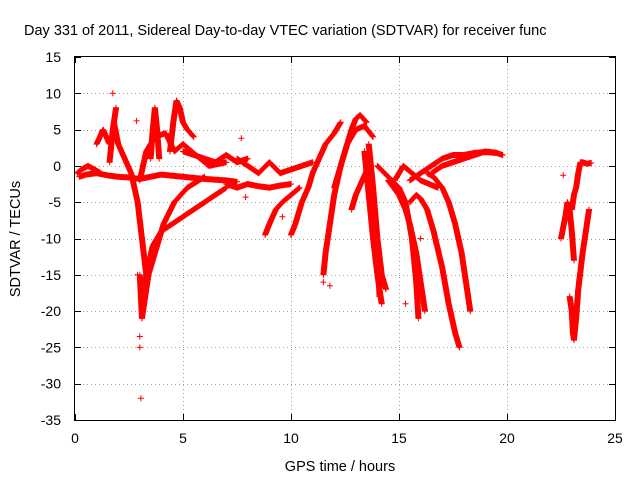  What do you see at coordinates (55, 202) in the screenshot?
I see `y-tick-label: -5` at bounding box center [55, 202].